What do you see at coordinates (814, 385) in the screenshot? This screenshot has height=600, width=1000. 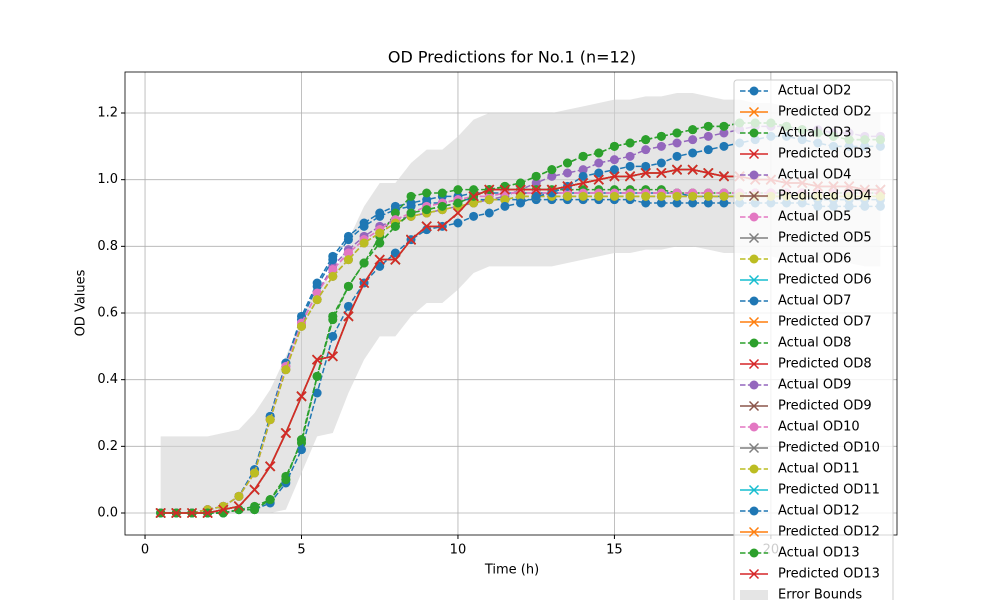 I see `legend-label: Actual OD9` at bounding box center [814, 385].